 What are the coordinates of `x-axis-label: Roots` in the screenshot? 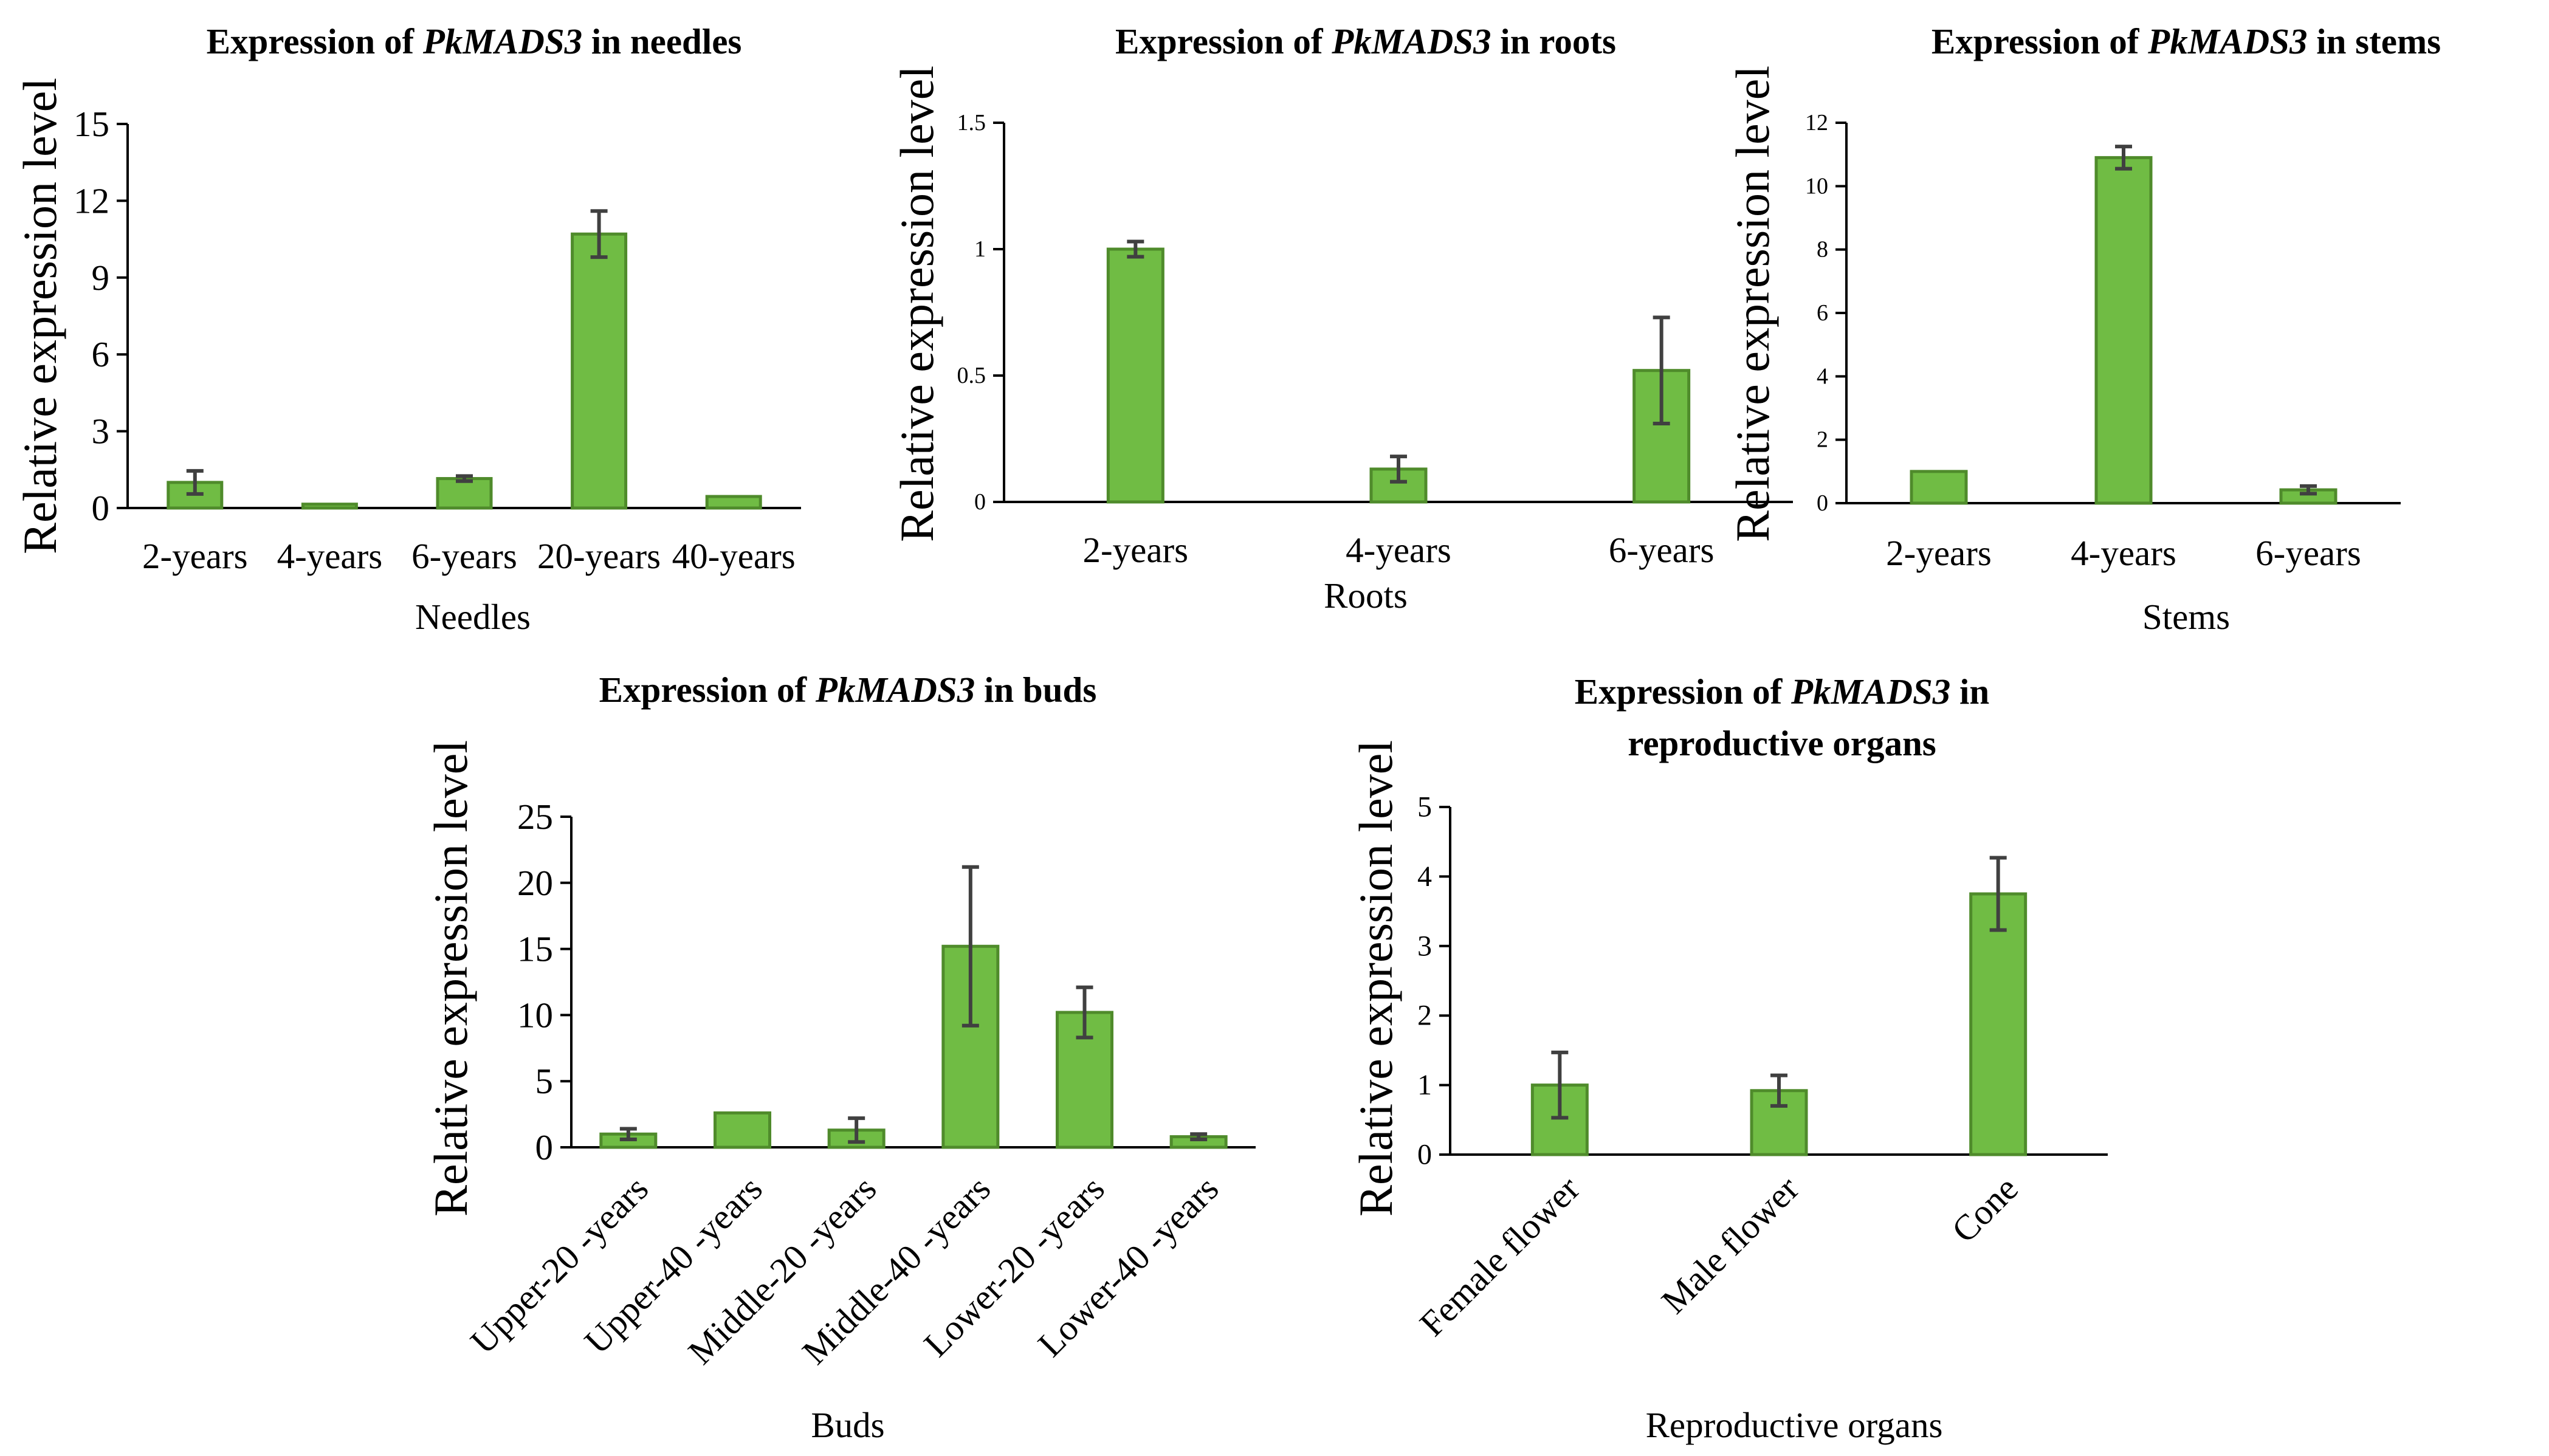 It's located at (1366, 595).